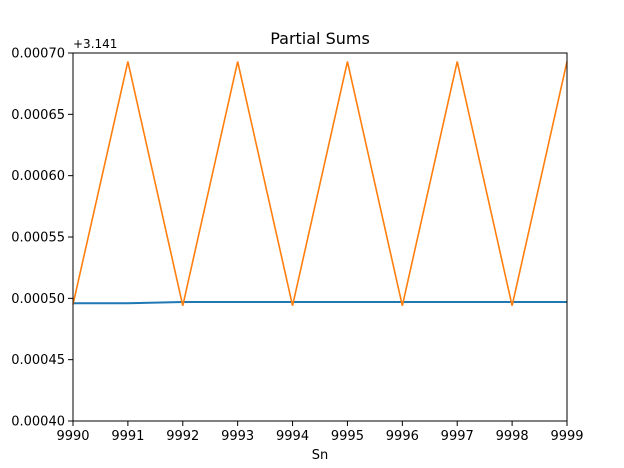 The width and height of the screenshot is (624, 468). What do you see at coordinates (95, 44) in the screenshot?
I see `y-offset-label: +3.141` at bounding box center [95, 44].